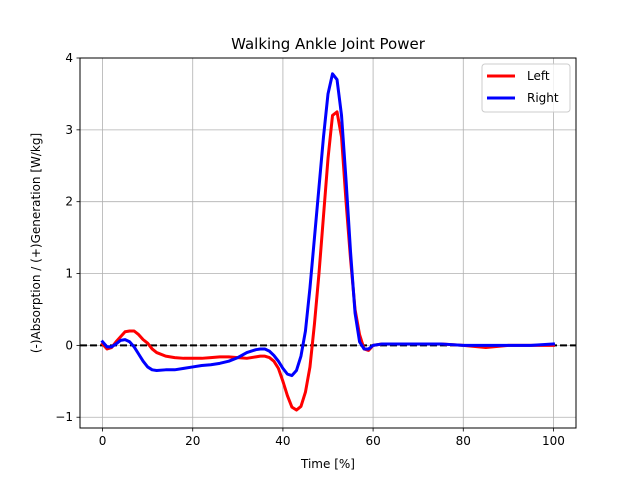  What do you see at coordinates (463, 441) in the screenshot?
I see `x-tick-label: 80` at bounding box center [463, 441].